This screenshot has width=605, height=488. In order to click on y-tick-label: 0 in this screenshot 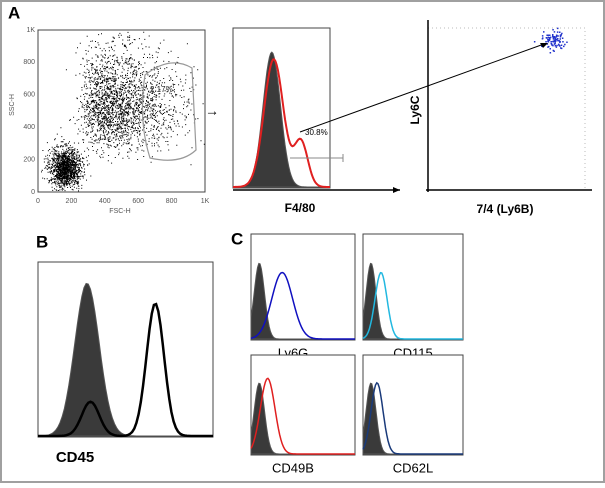, I will do `click(33, 192)`.